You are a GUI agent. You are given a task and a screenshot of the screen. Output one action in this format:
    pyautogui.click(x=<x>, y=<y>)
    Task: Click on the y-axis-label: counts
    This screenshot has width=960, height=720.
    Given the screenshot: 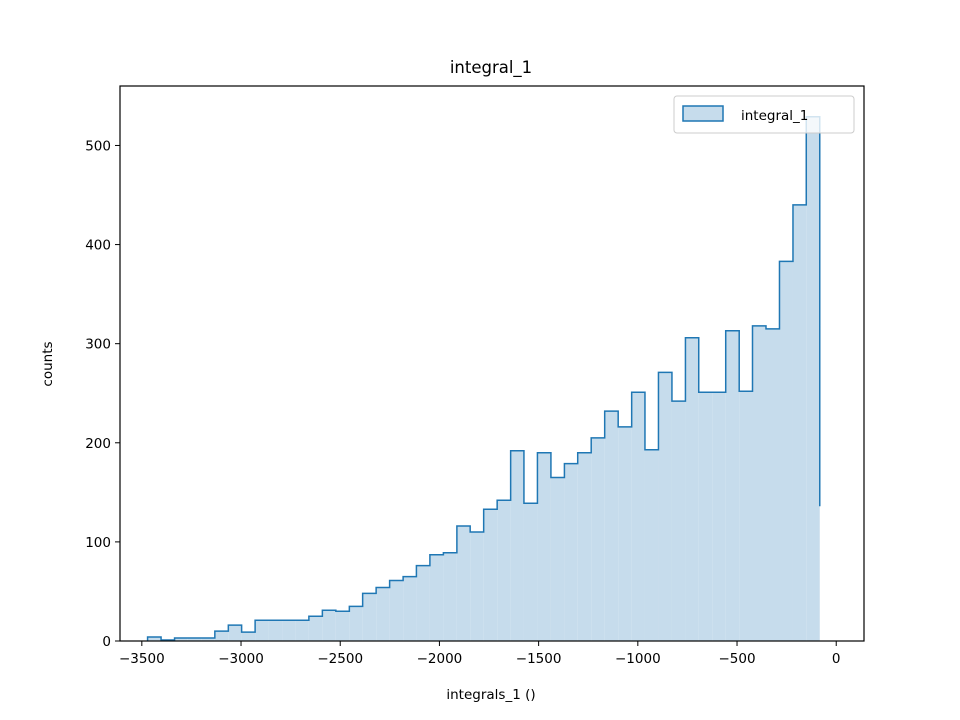 What is the action you would take?
    pyautogui.click(x=48, y=363)
    